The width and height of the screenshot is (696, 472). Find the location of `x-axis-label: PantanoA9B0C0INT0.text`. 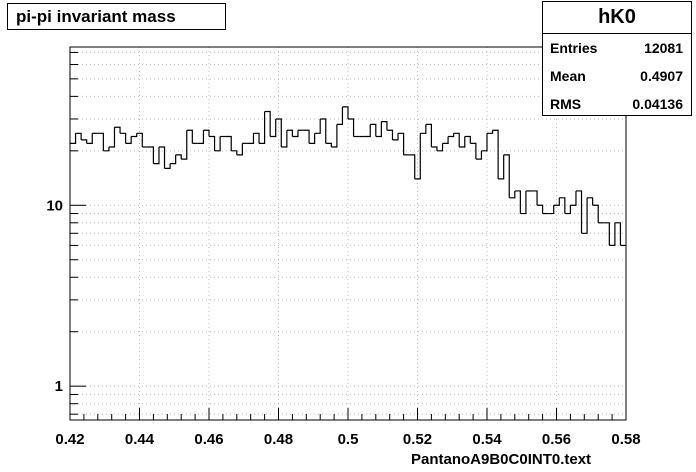

x-axis-label: PantanoA9B0C0INT0.text is located at coordinates (501, 459).